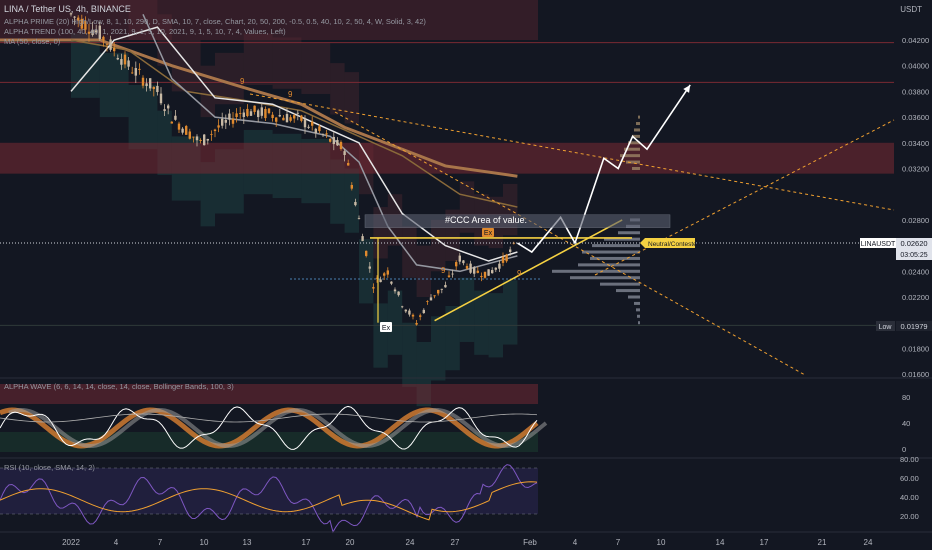 This screenshot has width=932, height=550. Describe the element at coordinates (909, 516) in the screenshot. I see `rsi-scale-20: 20.00` at that location.